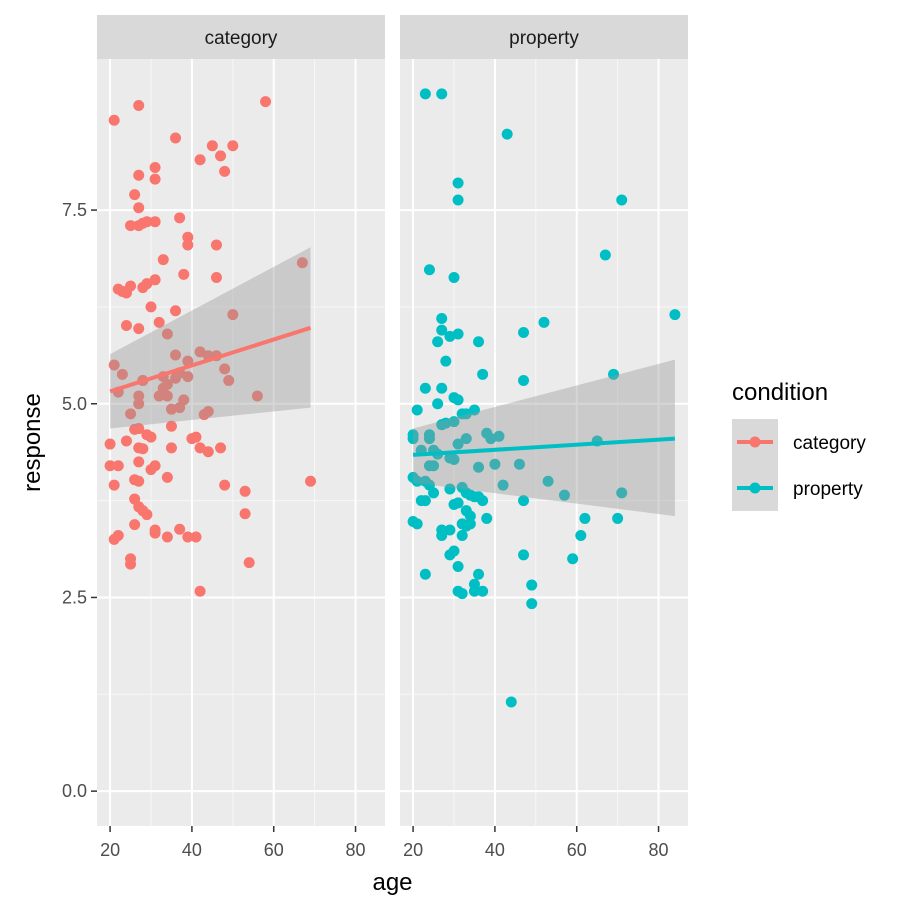  Describe the element at coordinates (755, 488) in the screenshot. I see `legend-key-point` at that location.